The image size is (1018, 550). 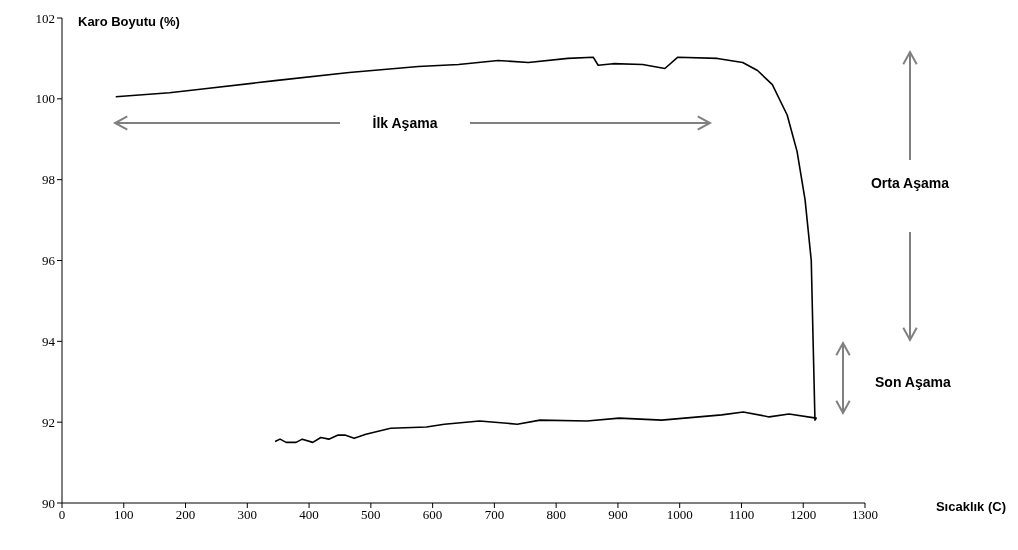 What do you see at coordinates (865, 515) in the screenshot?
I see `x-tick-label: 1300` at bounding box center [865, 515].